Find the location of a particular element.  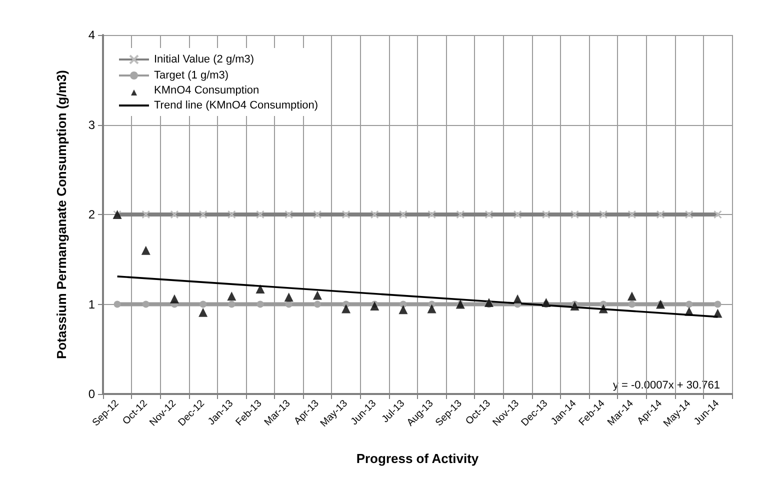

y-tick-label: 4 is located at coordinates (92, 35).